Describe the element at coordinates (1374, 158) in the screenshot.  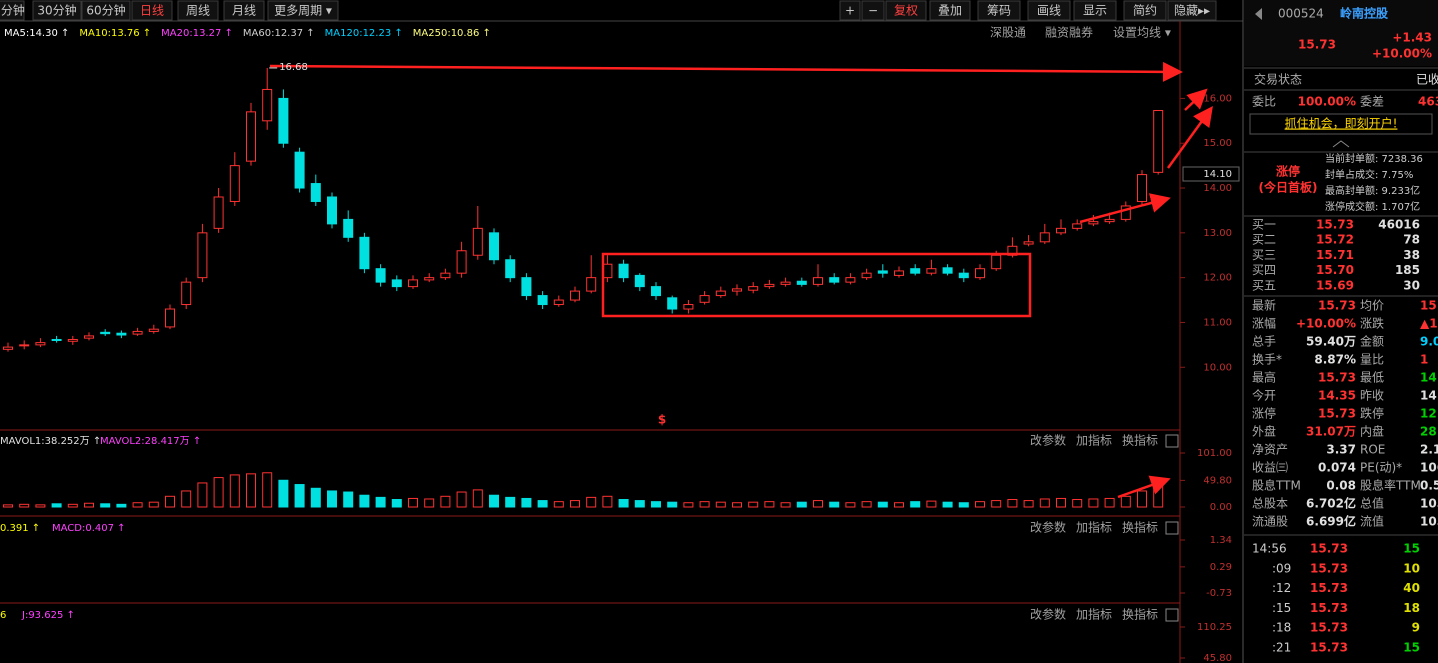
I see `limit-info: 当前封单额: 7238.36` at that location.